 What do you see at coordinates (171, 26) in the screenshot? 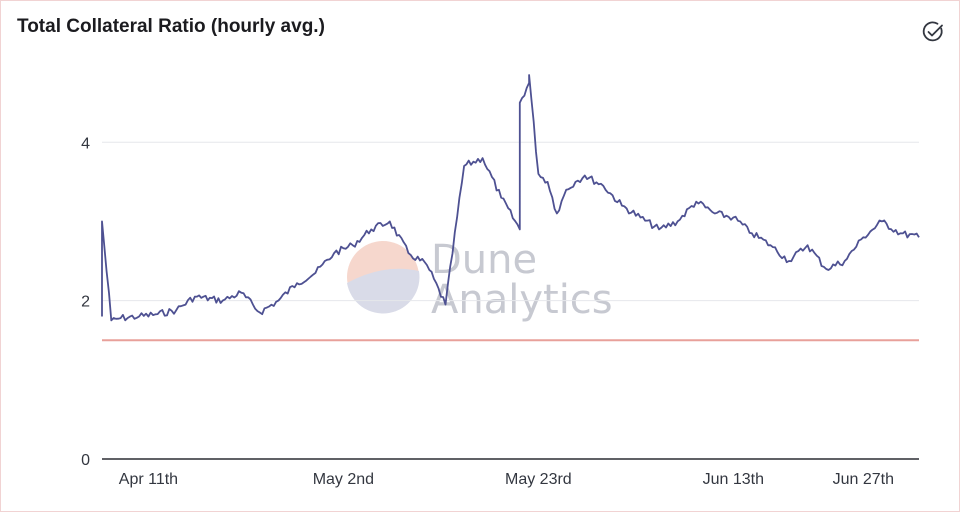
I see `chart-title: Total Collateral Ratio (hourly avg.)` at bounding box center [171, 26].